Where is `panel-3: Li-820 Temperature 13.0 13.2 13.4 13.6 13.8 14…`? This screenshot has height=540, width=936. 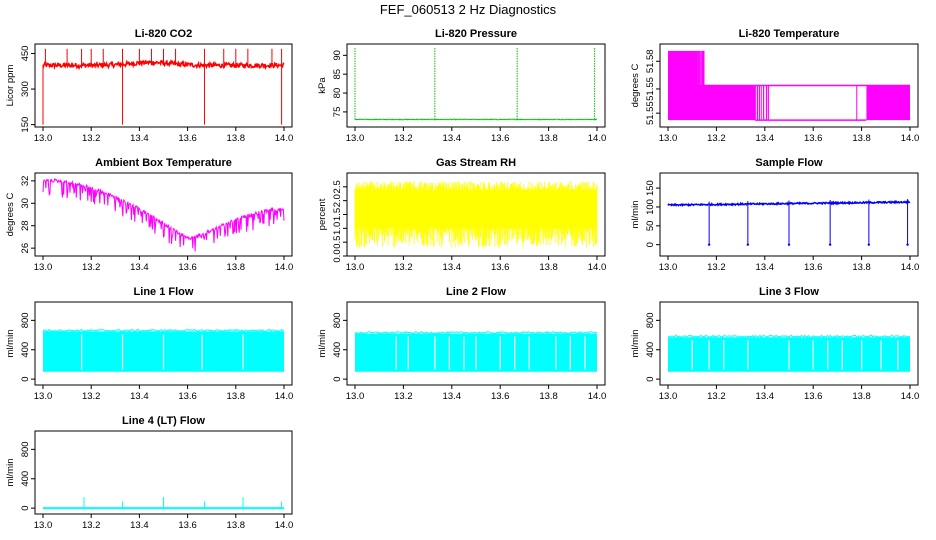 panel-3: Li-820 Temperature 13.0 13.2 13.4 13.6 13.8 14… is located at coordinates (774, 86).